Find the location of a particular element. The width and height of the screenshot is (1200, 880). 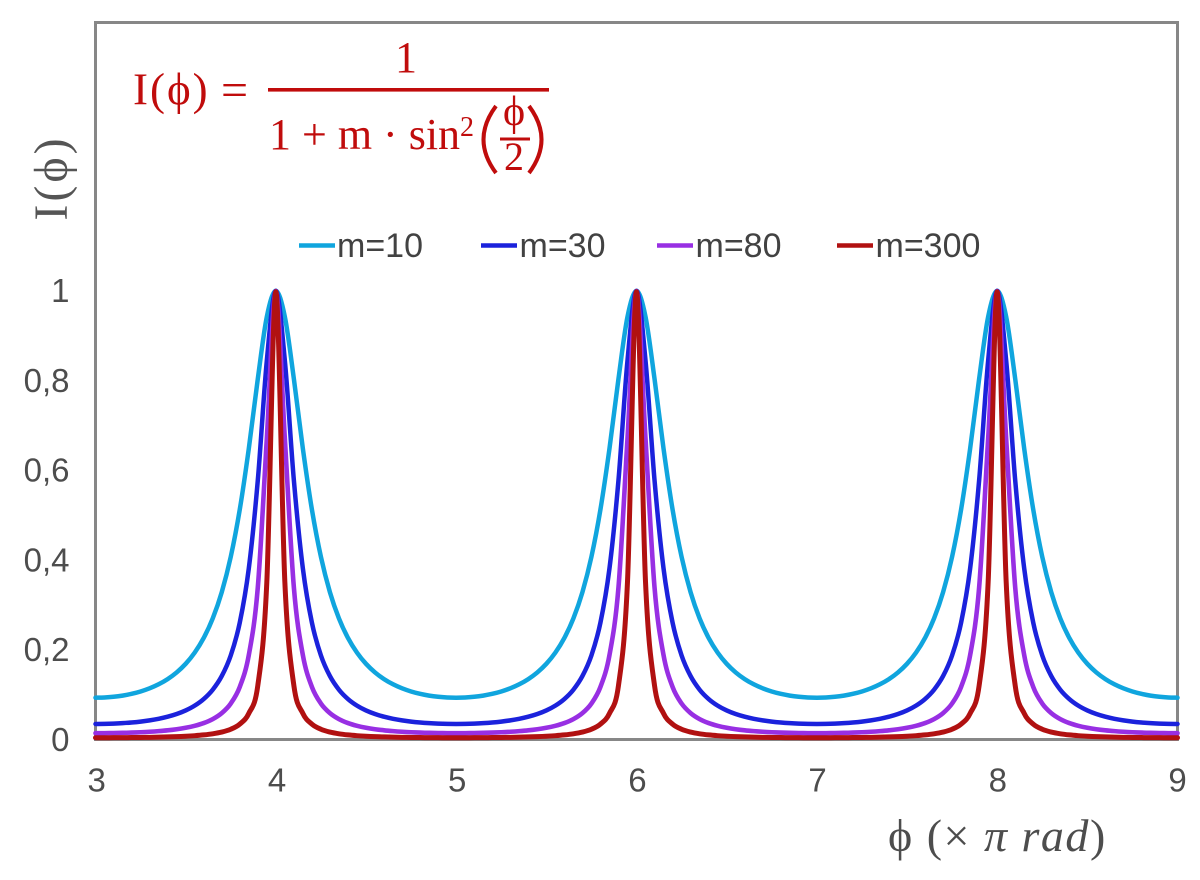

svg-text: 0 is located at coordinates (60, 739).